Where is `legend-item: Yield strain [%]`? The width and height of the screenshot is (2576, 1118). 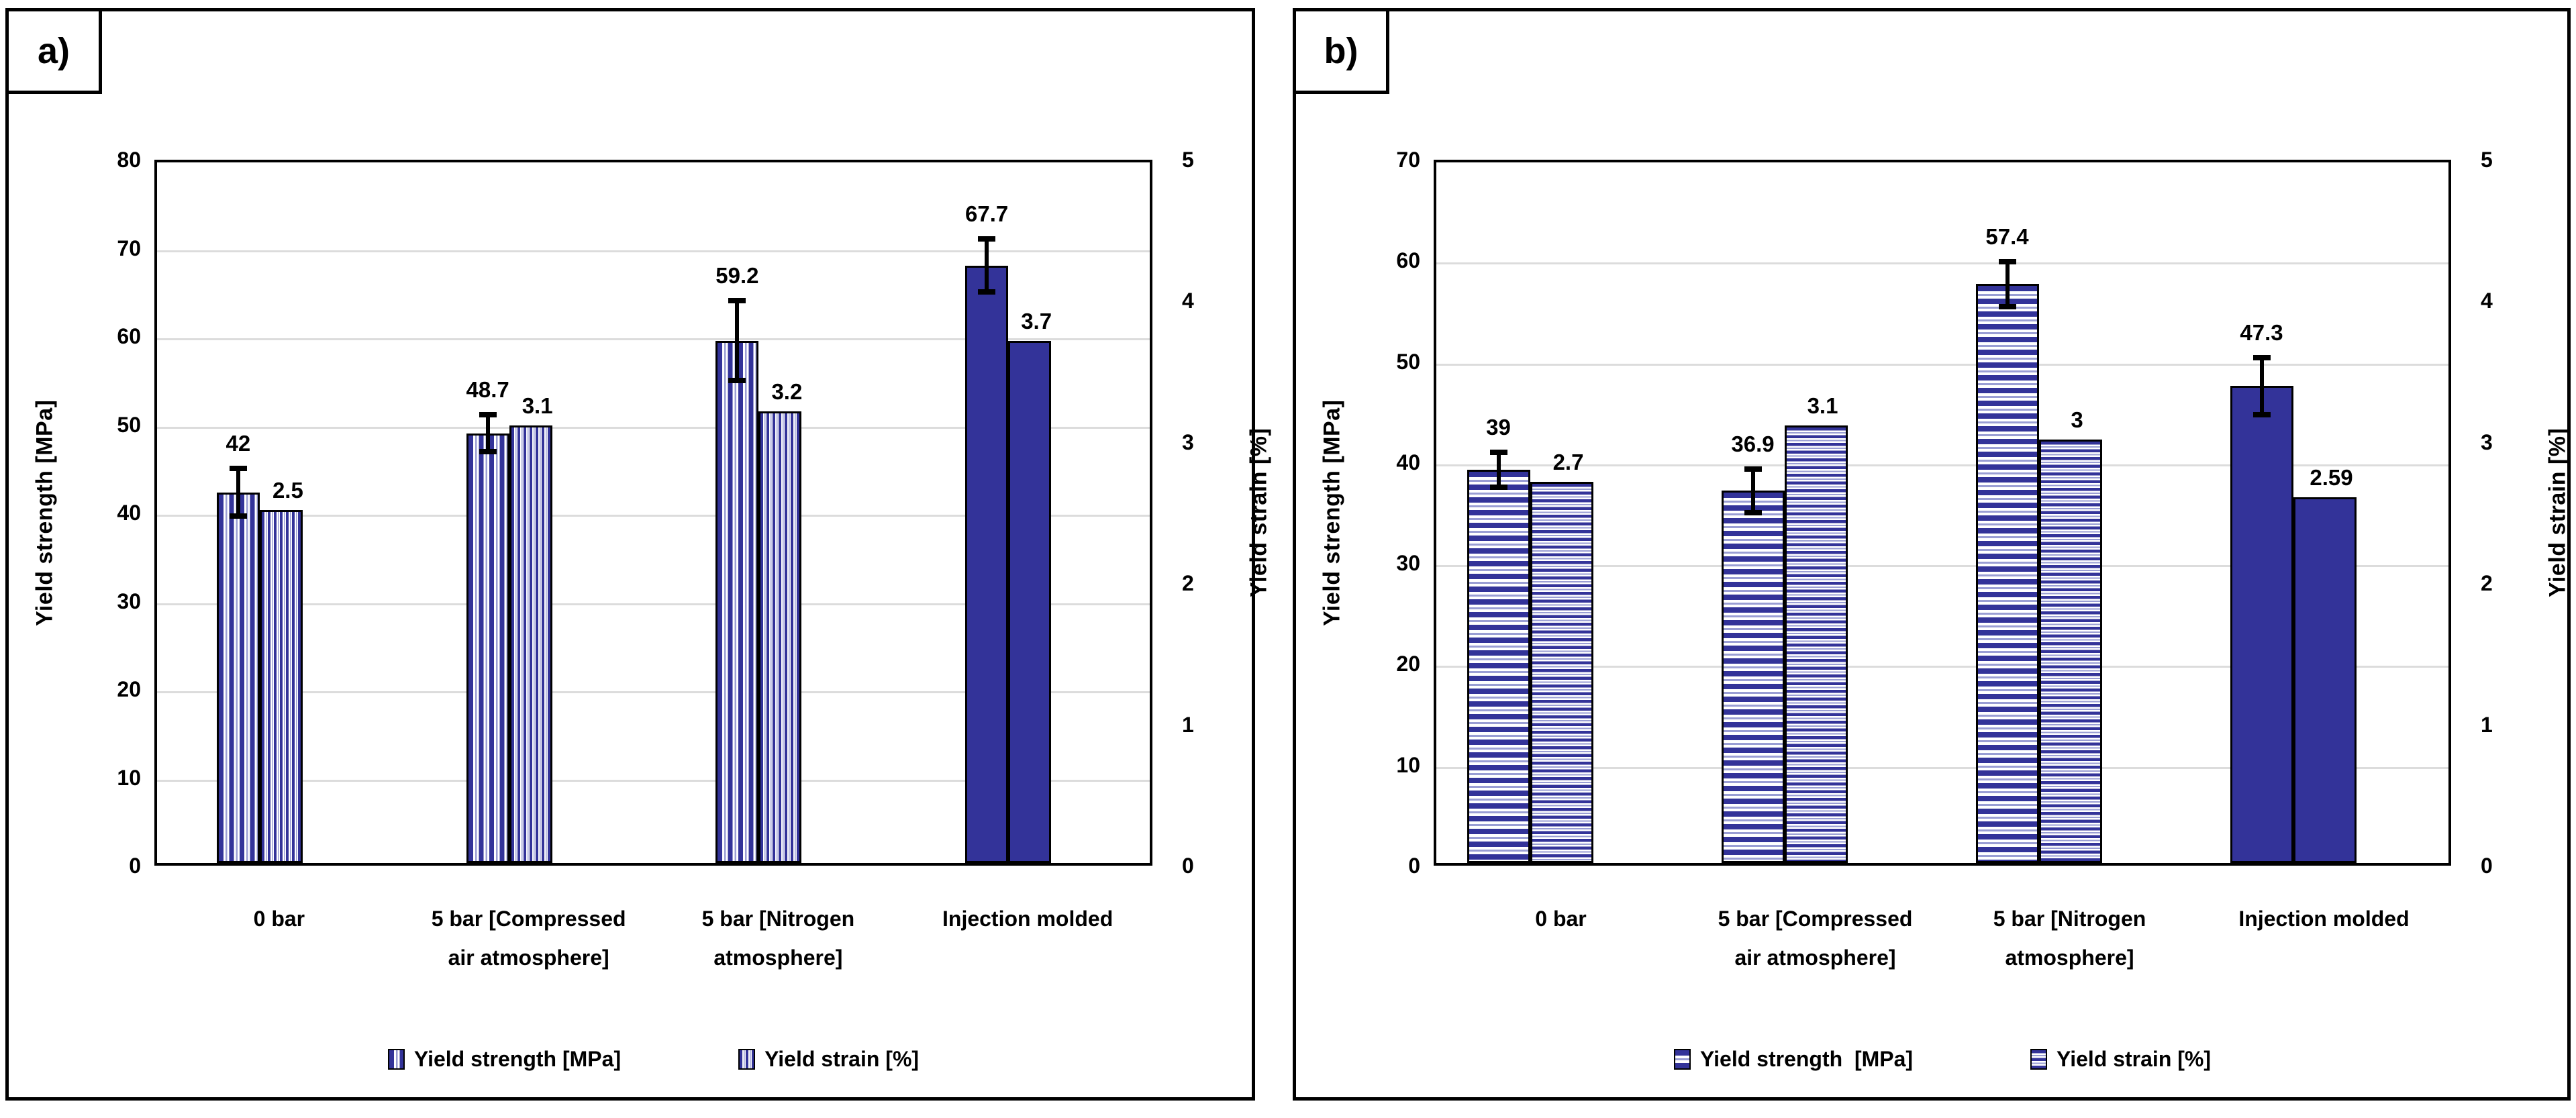 legend-item: Yield strain [%] is located at coordinates (2120, 1060).